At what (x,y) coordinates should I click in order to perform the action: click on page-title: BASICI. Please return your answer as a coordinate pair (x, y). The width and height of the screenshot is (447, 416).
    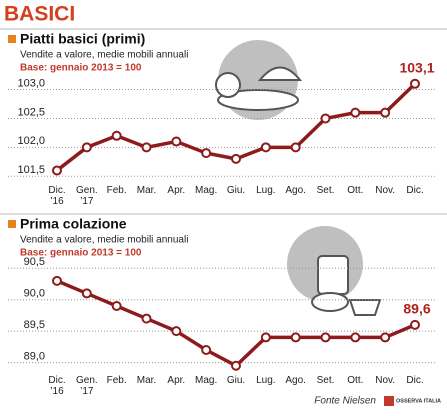
    Looking at the image, I should click on (39, 14).